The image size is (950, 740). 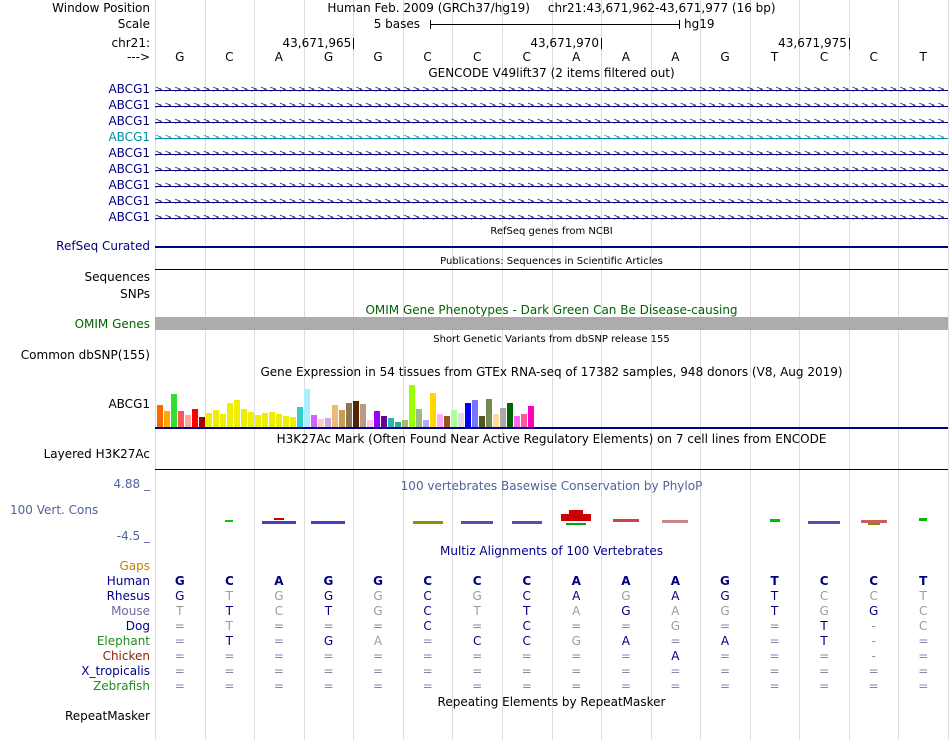 I want to click on assembly-name: hg19, so click(x=699, y=24).